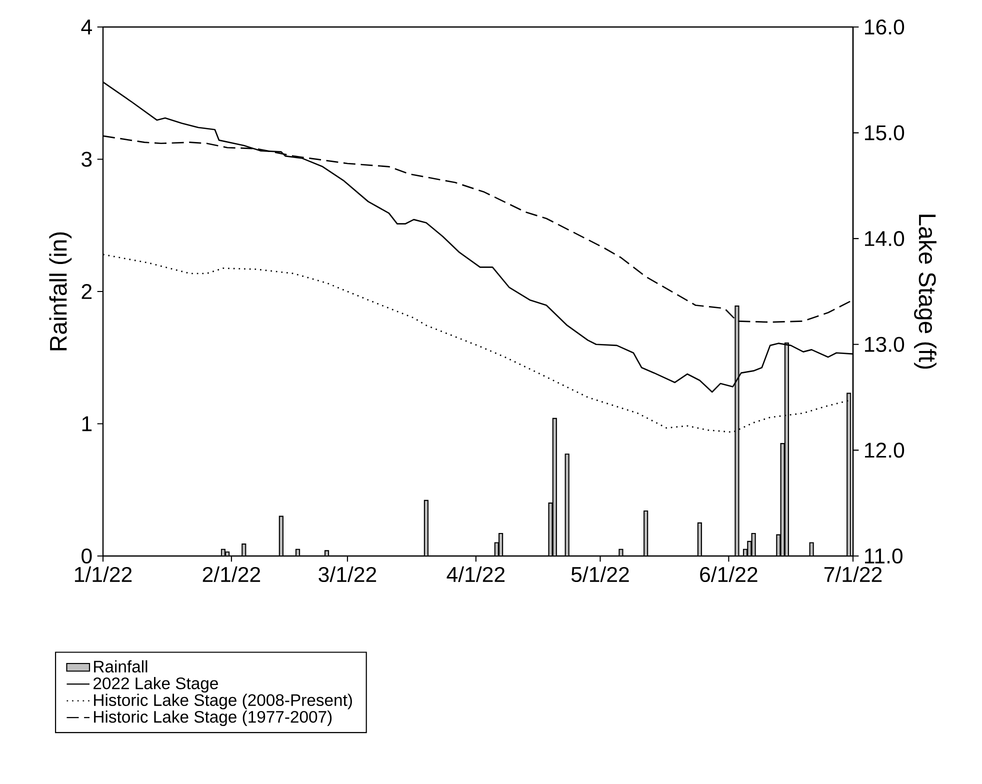 The image size is (982, 784). What do you see at coordinates (231, 574) in the screenshot?
I see `x-tick-label: 2/1/22` at bounding box center [231, 574].